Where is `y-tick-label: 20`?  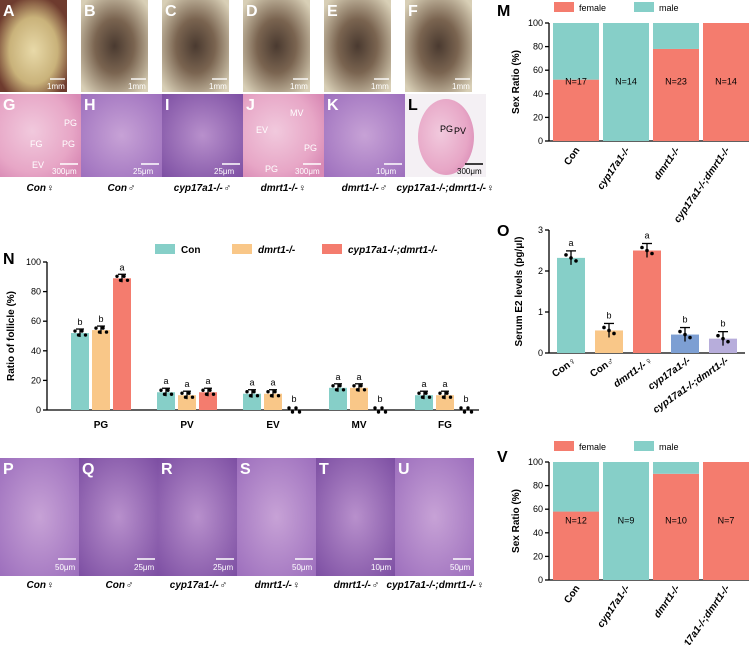
y-tick-label: 20 is located at coordinates (538, 117).